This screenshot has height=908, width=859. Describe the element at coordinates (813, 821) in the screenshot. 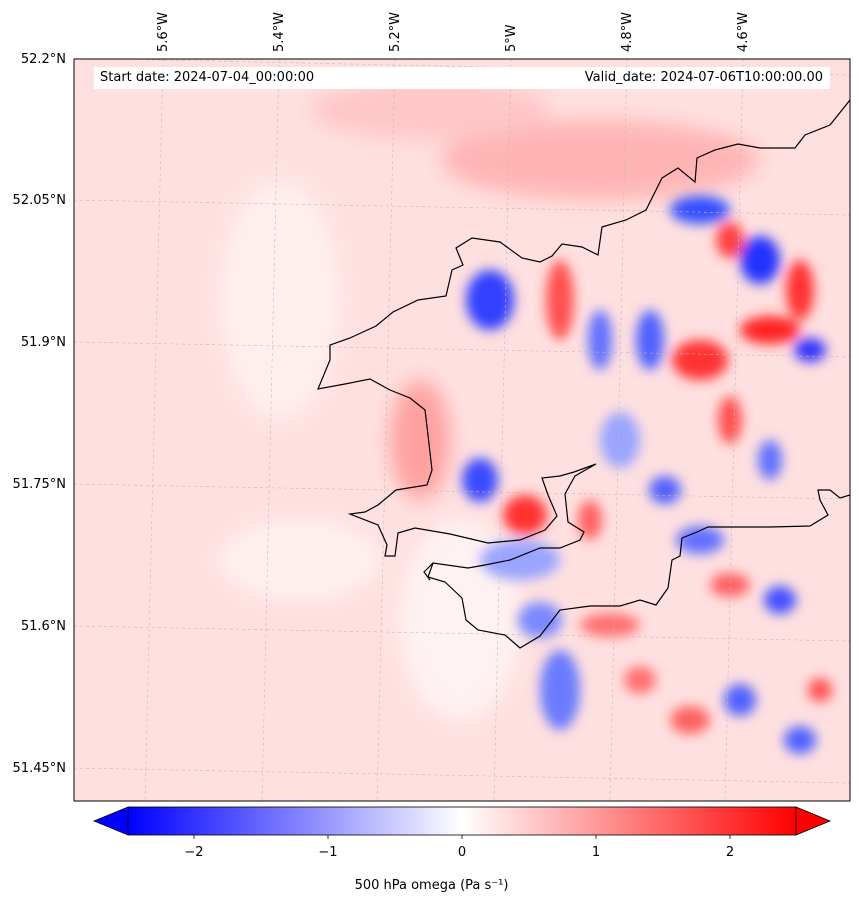

I see `colorbar-extend-max` at that location.